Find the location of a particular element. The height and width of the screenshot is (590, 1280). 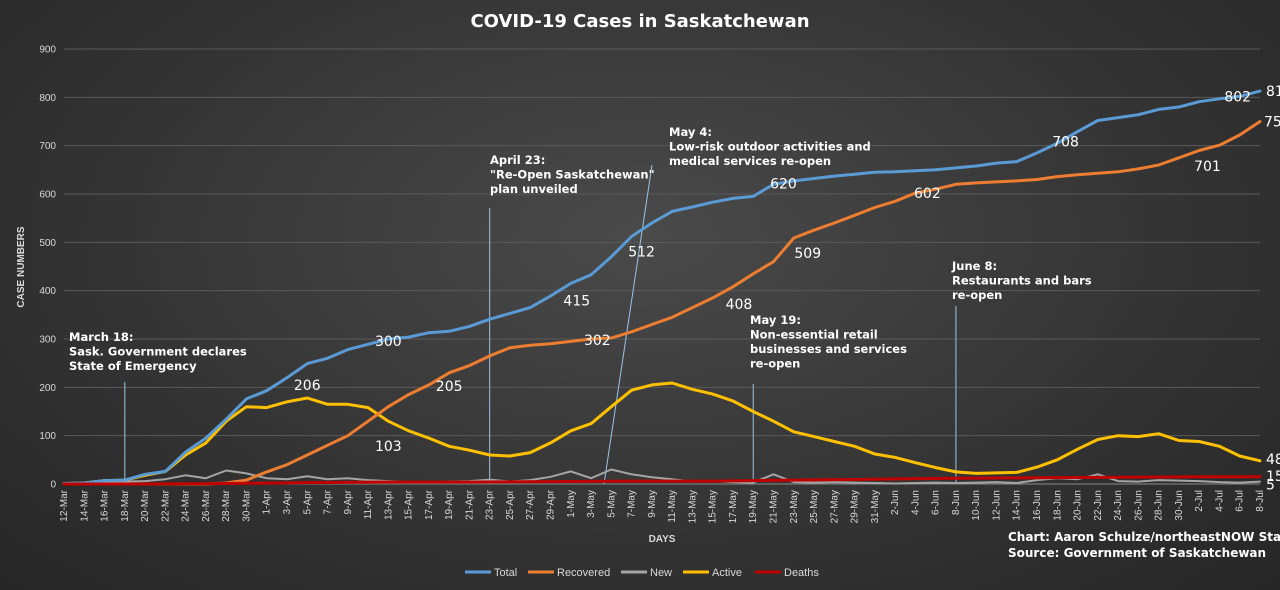

x-tick-label: 17-May is located at coordinates (733, 506).